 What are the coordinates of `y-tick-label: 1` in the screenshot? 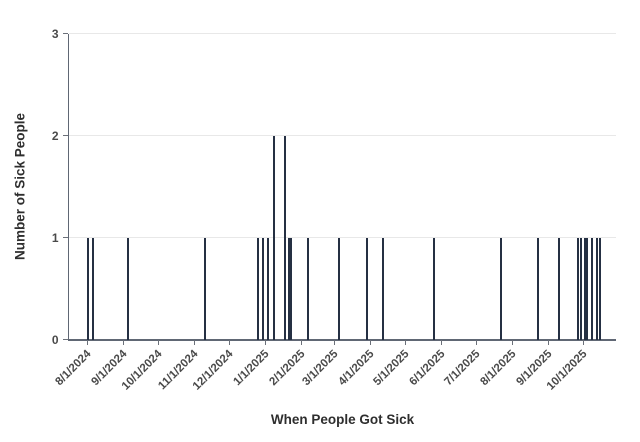 It's located at (55, 237).